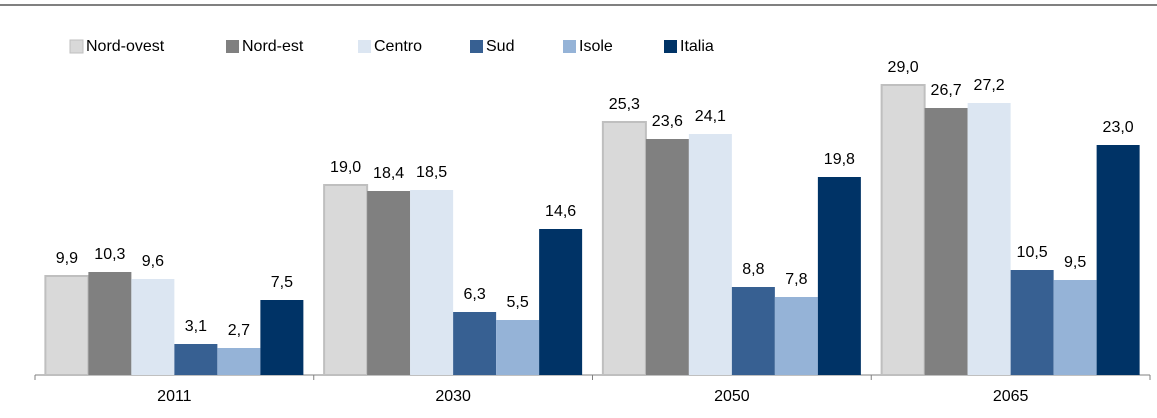  Describe the element at coordinates (753, 269) in the screenshot. I see `value-label: 8,8` at that location.